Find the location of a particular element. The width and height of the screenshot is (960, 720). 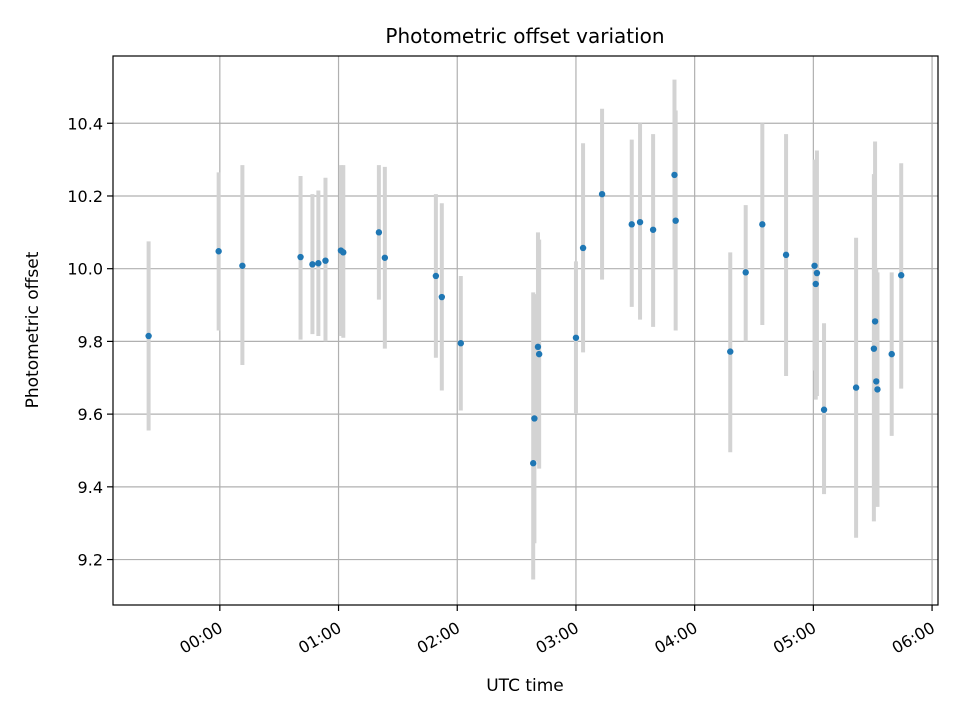

y-tick-label: 9.4 is located at coordinates (90, 487).